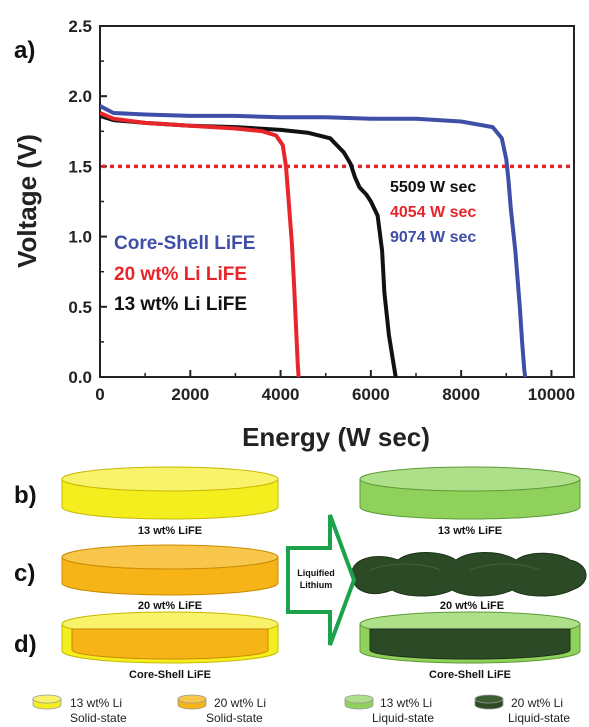  What do you see at coordinates (461, 394) in the screenshot?
I see `x-tick-label: 8000` at bounding box center [461, 394].